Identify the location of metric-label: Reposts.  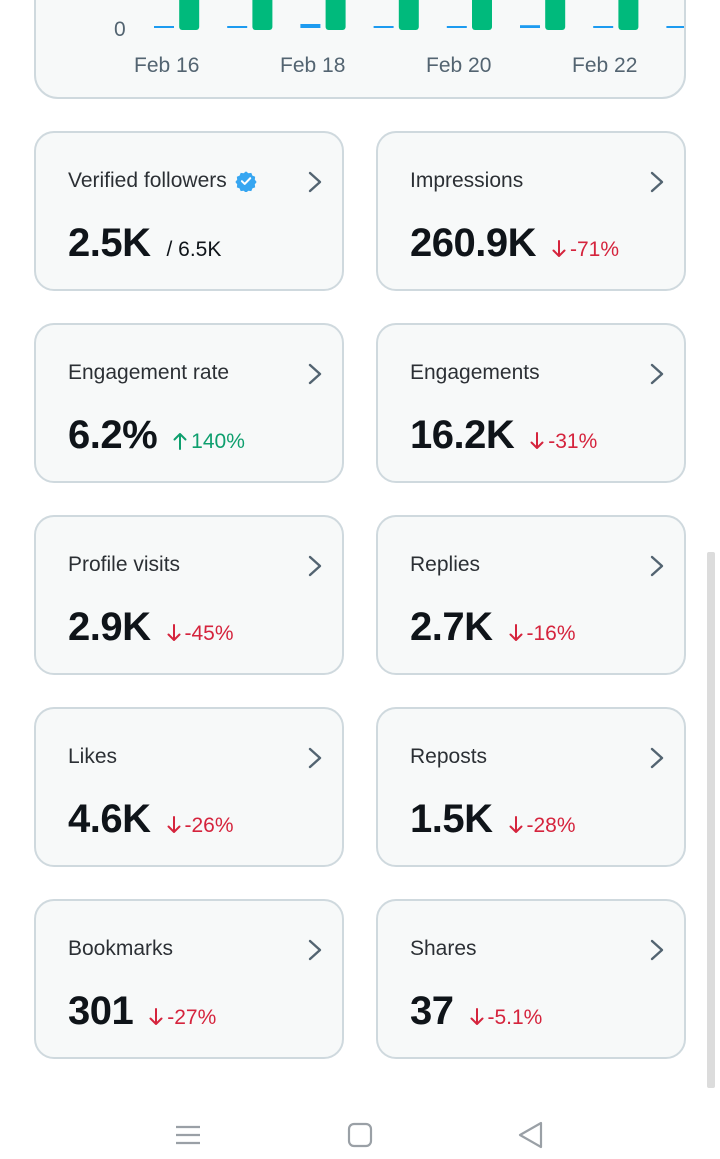
(448, 757).